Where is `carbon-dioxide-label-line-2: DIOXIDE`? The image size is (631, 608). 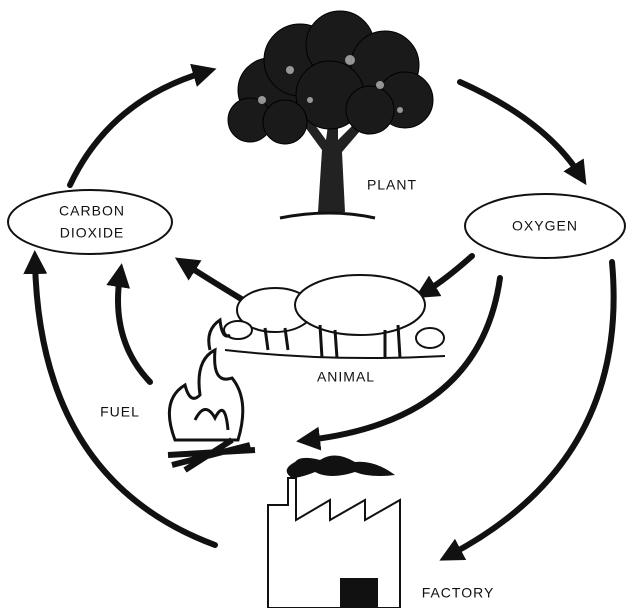 carbon-dioxide-label-line-2: DIOXIDE is located at coordinates (92, 233).